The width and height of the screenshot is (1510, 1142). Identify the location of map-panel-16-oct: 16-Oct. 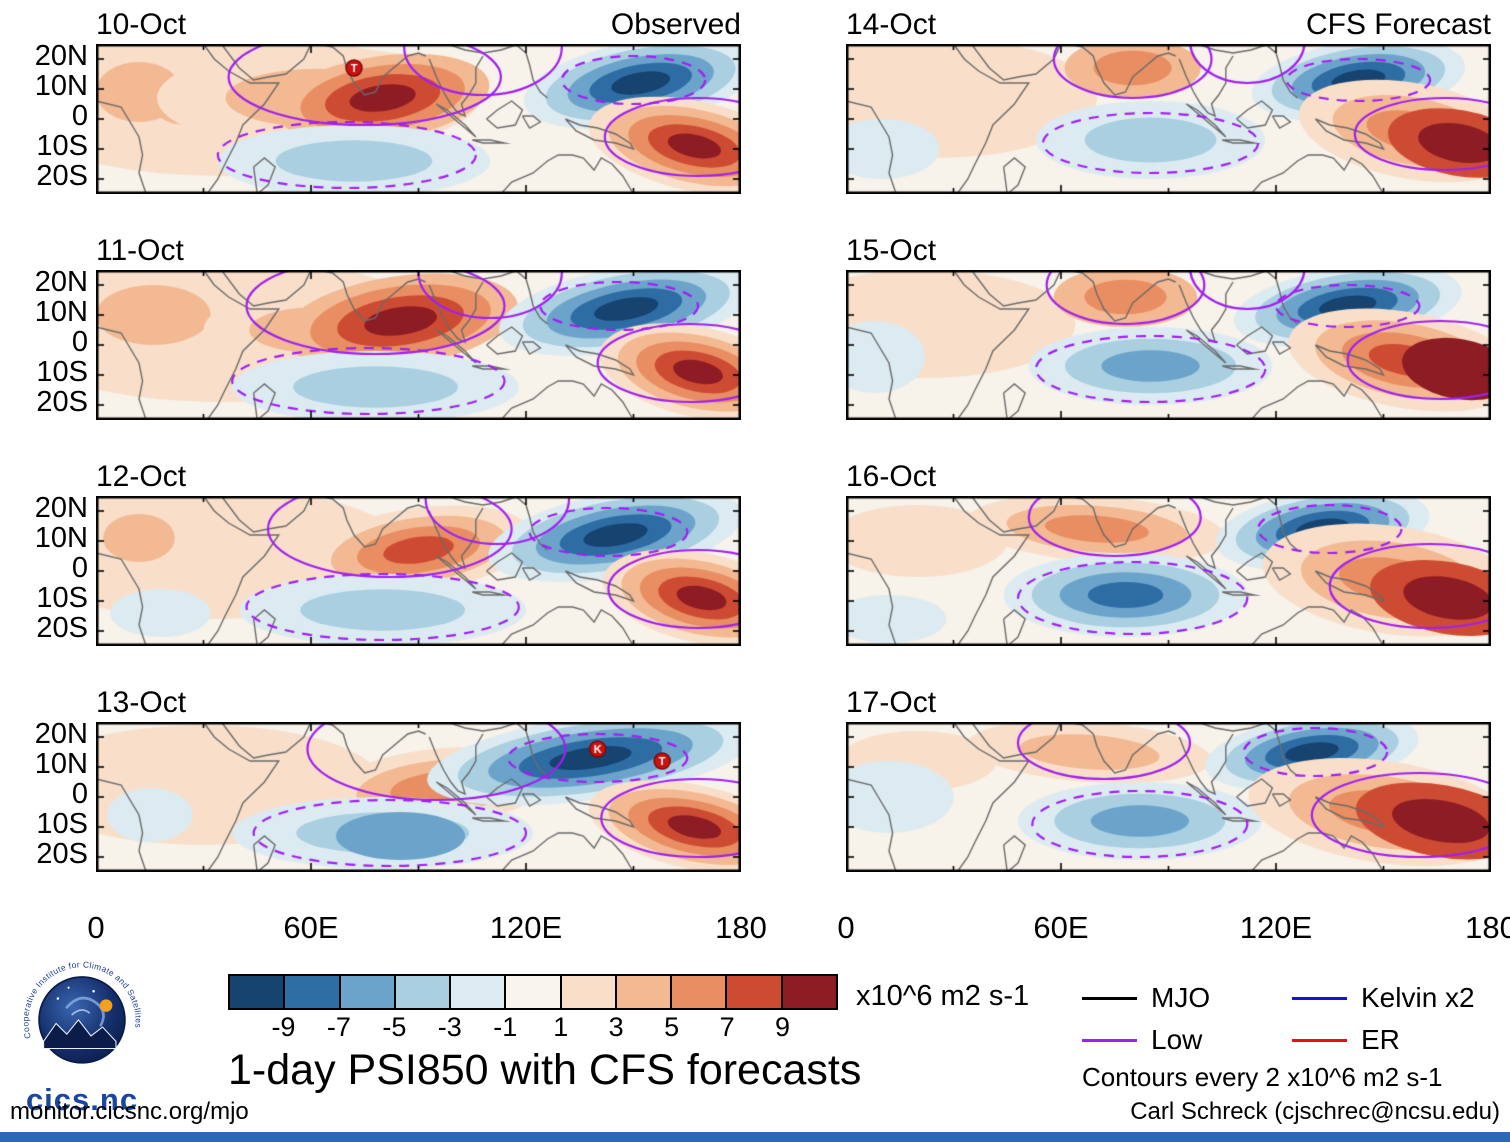
(1168, 552).